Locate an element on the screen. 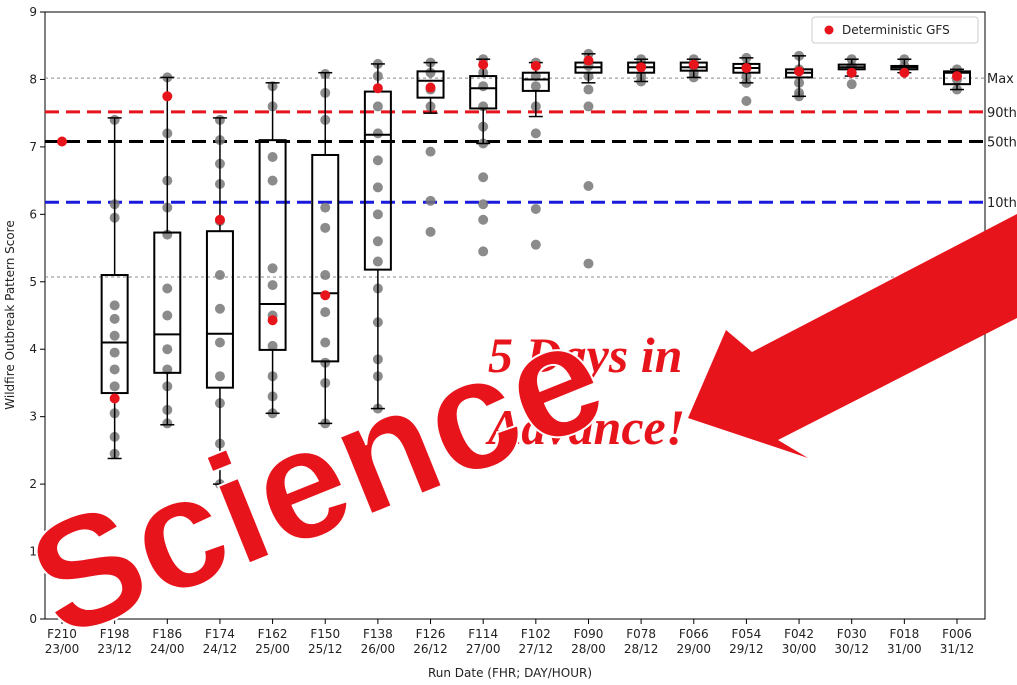  x-tick-label: F186 is located at coordinates (167, 634).